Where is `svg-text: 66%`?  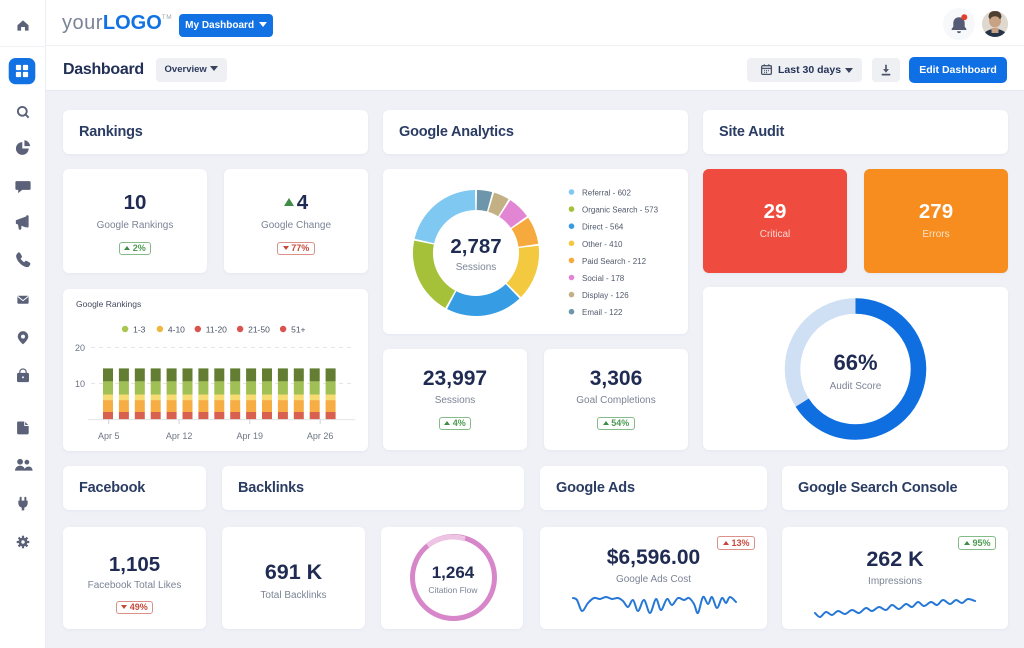
svg-text: 66% is located at coordinates (855, 362).